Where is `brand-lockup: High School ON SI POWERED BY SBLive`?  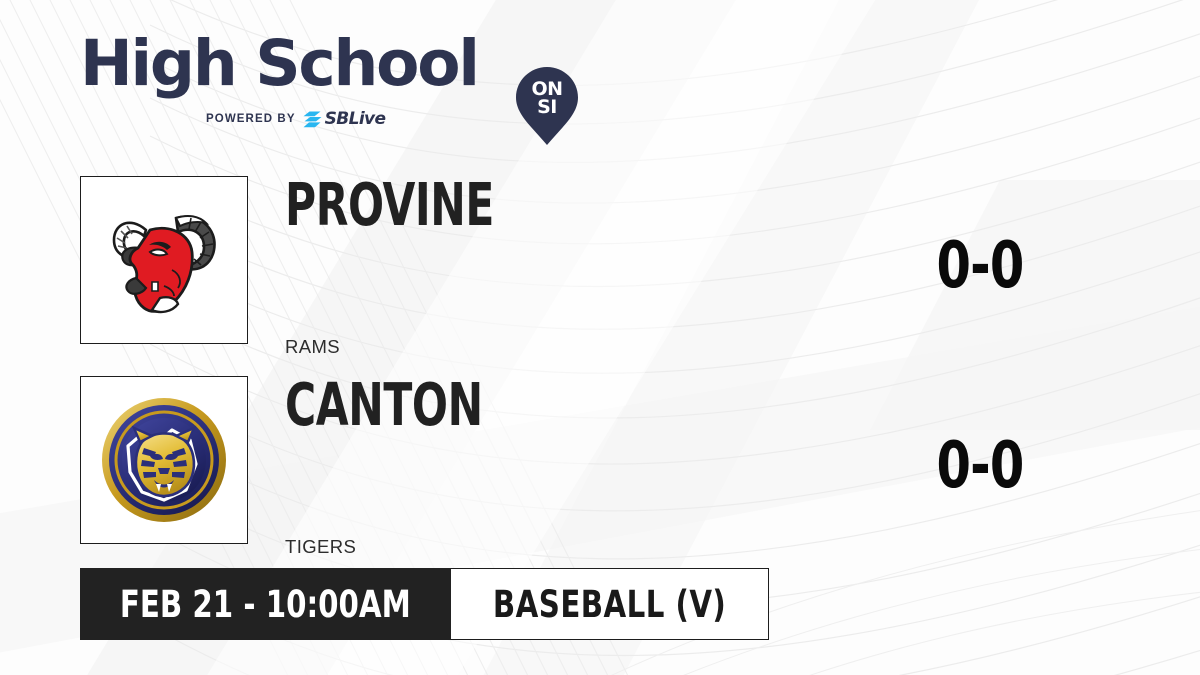
brand-lockup: High School ON SI POWERED BY SBLive is located at coordinates (329, 86).